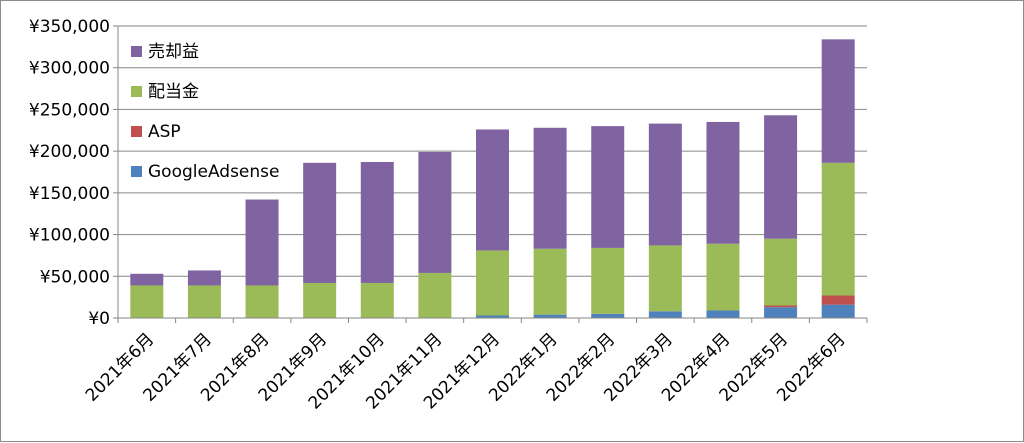  I want to click on y-tick-label: ¥300,000, so click(69, 69).